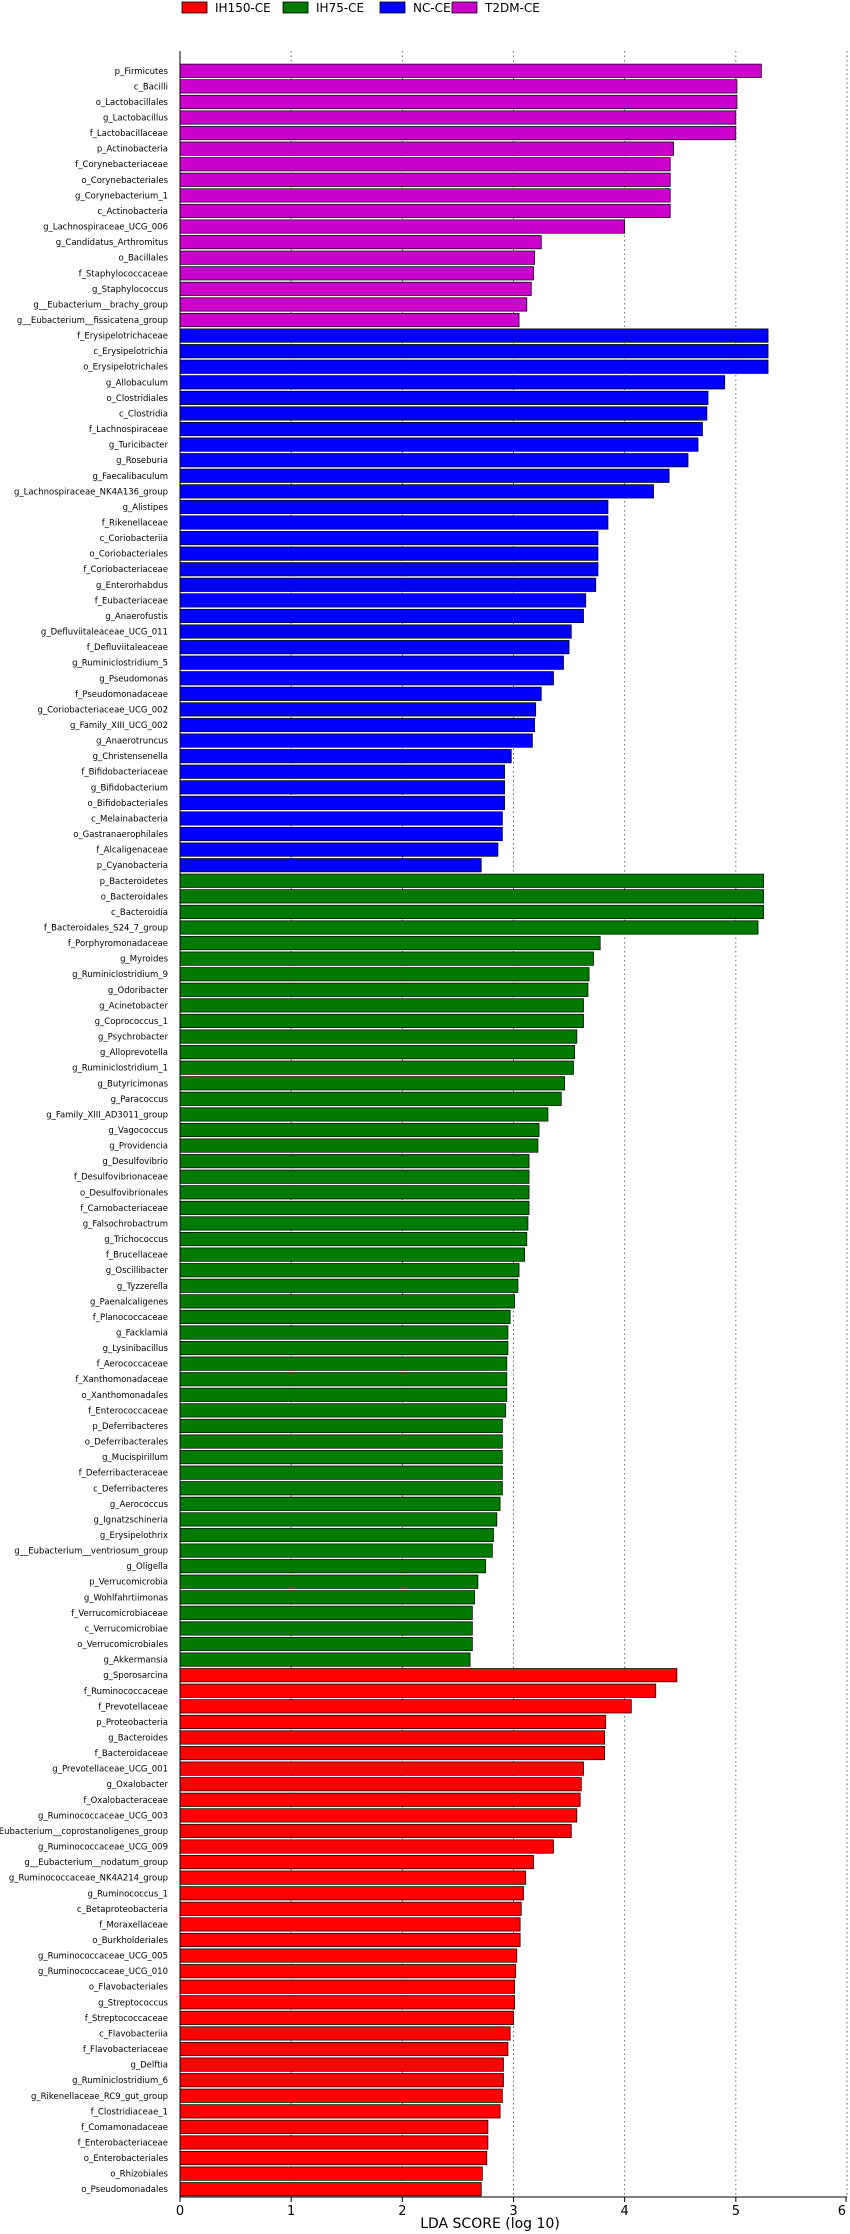 Image resolution: width=850 pixels, height=2234 pixels. I want to click on category-label: f_Brucellaceae, so click(137, 1256).